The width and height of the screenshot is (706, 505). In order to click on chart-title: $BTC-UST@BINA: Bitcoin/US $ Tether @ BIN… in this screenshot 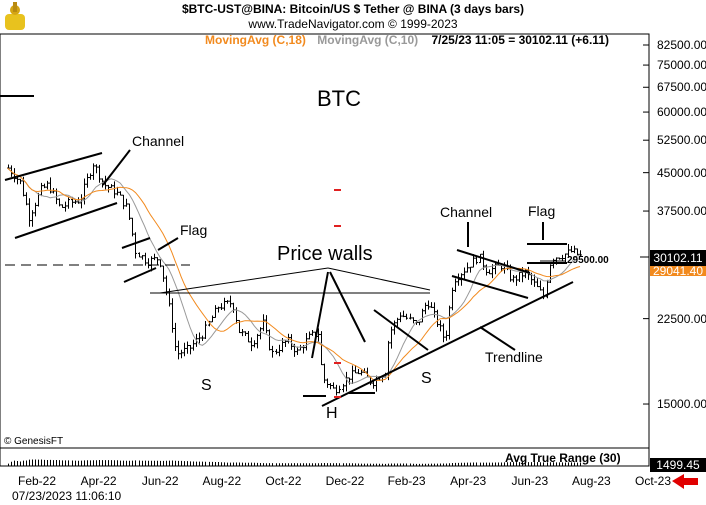, I will do `click(353, 9)`.